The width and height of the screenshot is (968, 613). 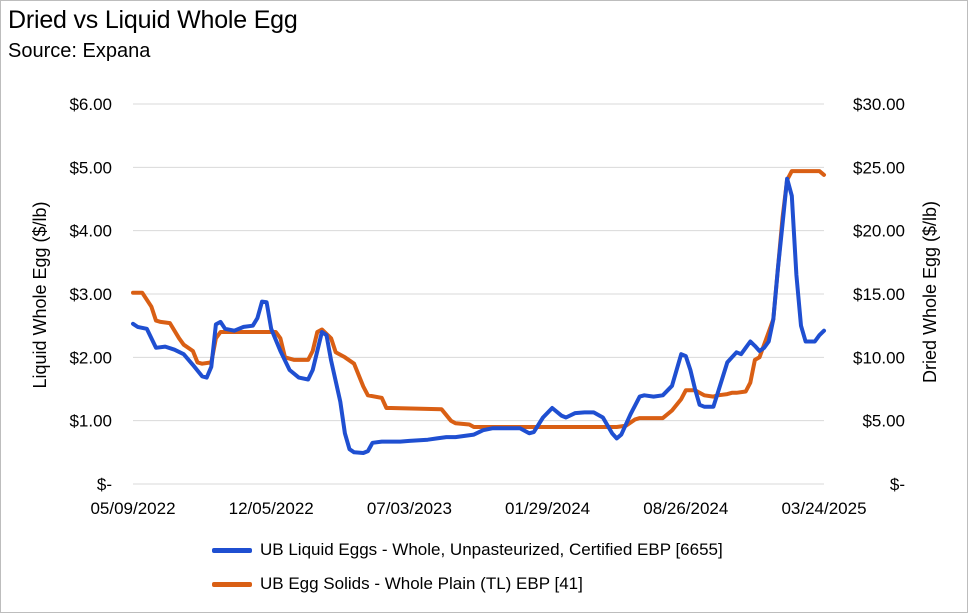 What do you see at coordinates (40, 294) in the screenshot?
I see `y-axis-left-title: Liquid Whole Egg ($/lb)` at bounding box center [40, 294].